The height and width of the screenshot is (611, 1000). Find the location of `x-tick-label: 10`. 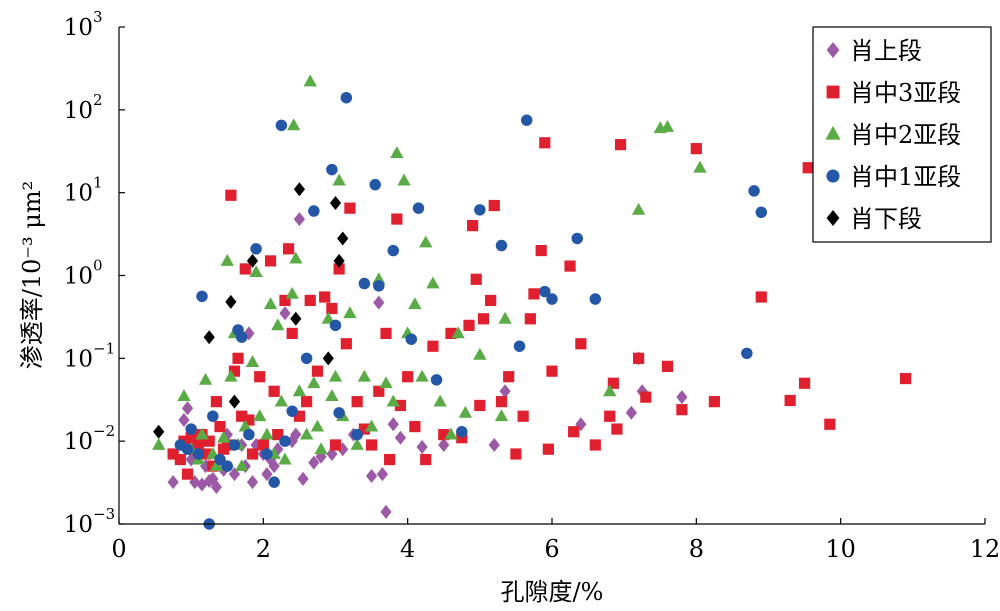

x-tick-label: 10 is located at coordinates (840, 549).